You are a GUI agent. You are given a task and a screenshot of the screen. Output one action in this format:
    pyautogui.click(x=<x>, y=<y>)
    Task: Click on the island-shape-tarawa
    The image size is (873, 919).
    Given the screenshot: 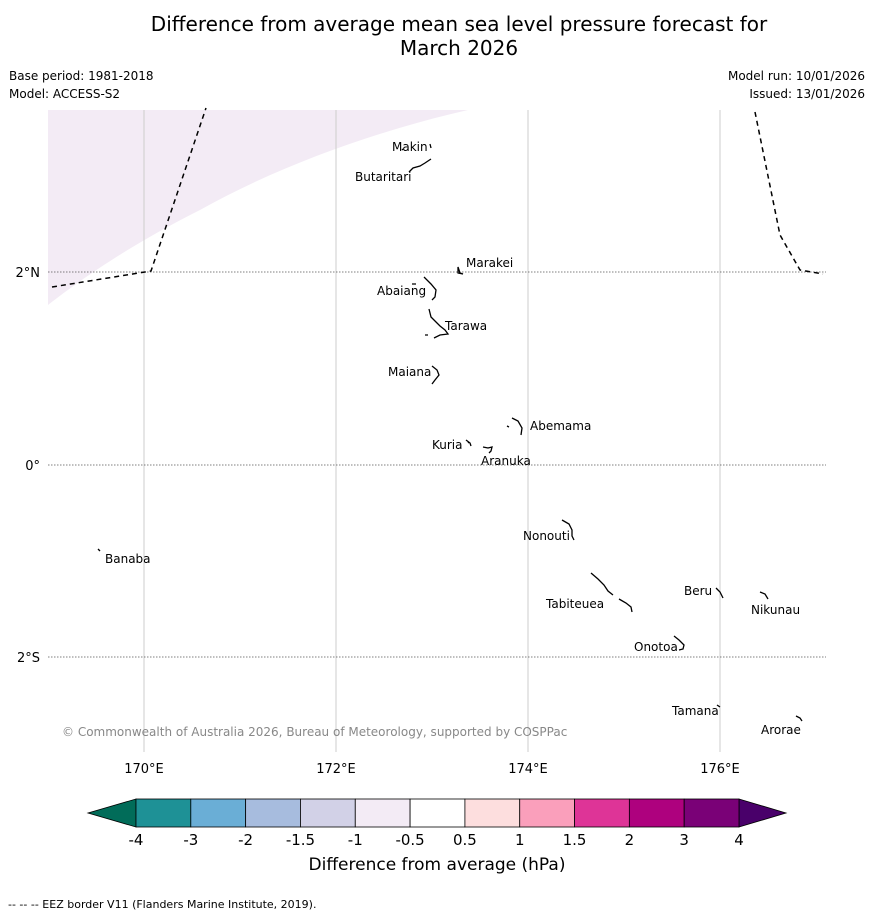 What is the action you would take?
    pyautogui.click(x=437, y=323)
    